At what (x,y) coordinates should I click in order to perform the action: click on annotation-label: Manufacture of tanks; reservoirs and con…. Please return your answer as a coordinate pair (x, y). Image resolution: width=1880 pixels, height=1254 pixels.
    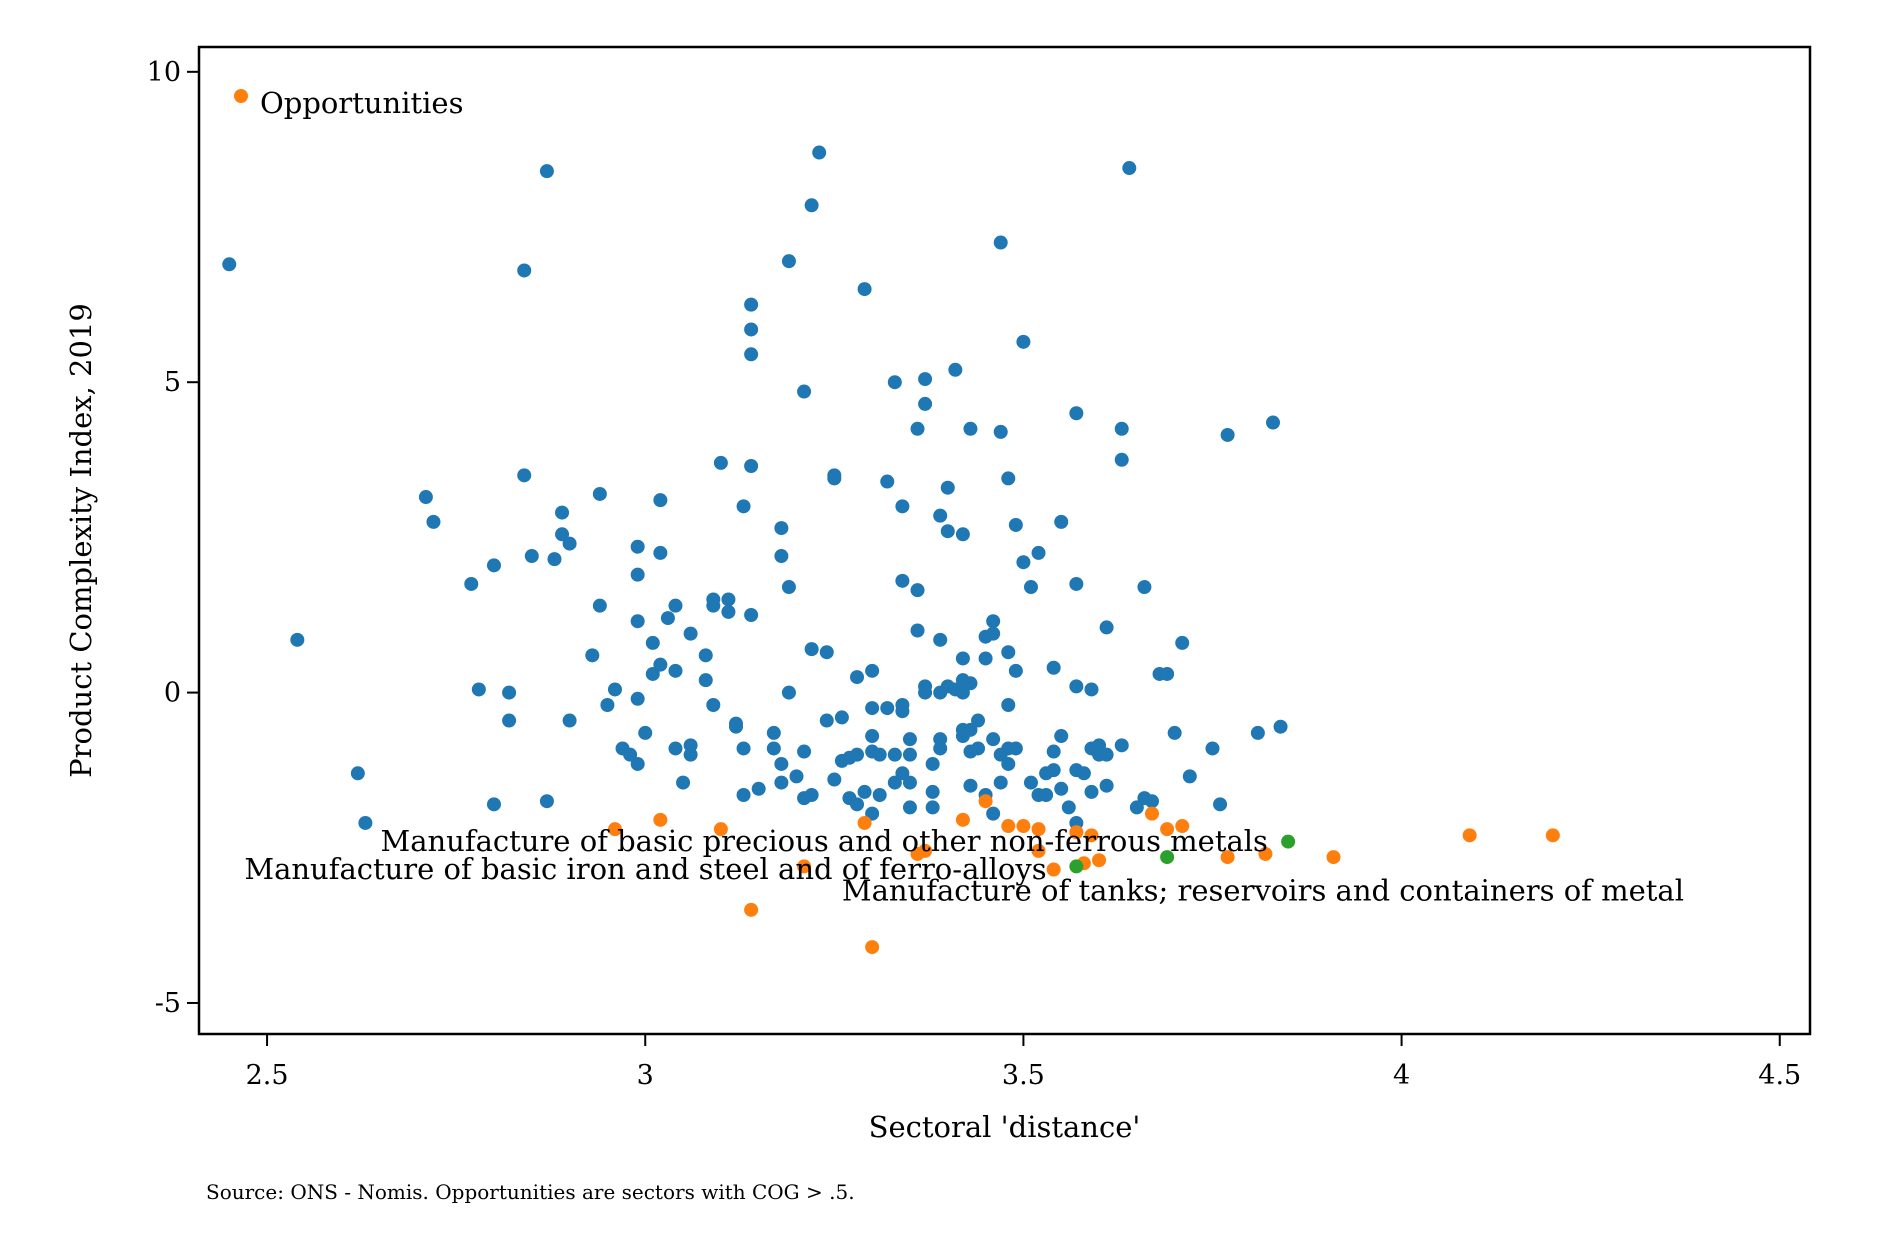
    Looking at the image, I should click on (1263, 891).